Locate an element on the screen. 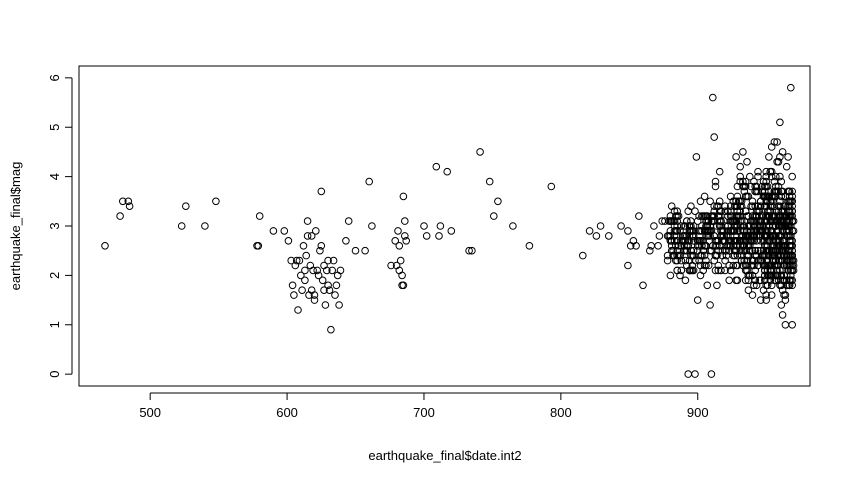 The image size is (853, 485). y-tick-label: 1 is located at coordinates (54, 324).